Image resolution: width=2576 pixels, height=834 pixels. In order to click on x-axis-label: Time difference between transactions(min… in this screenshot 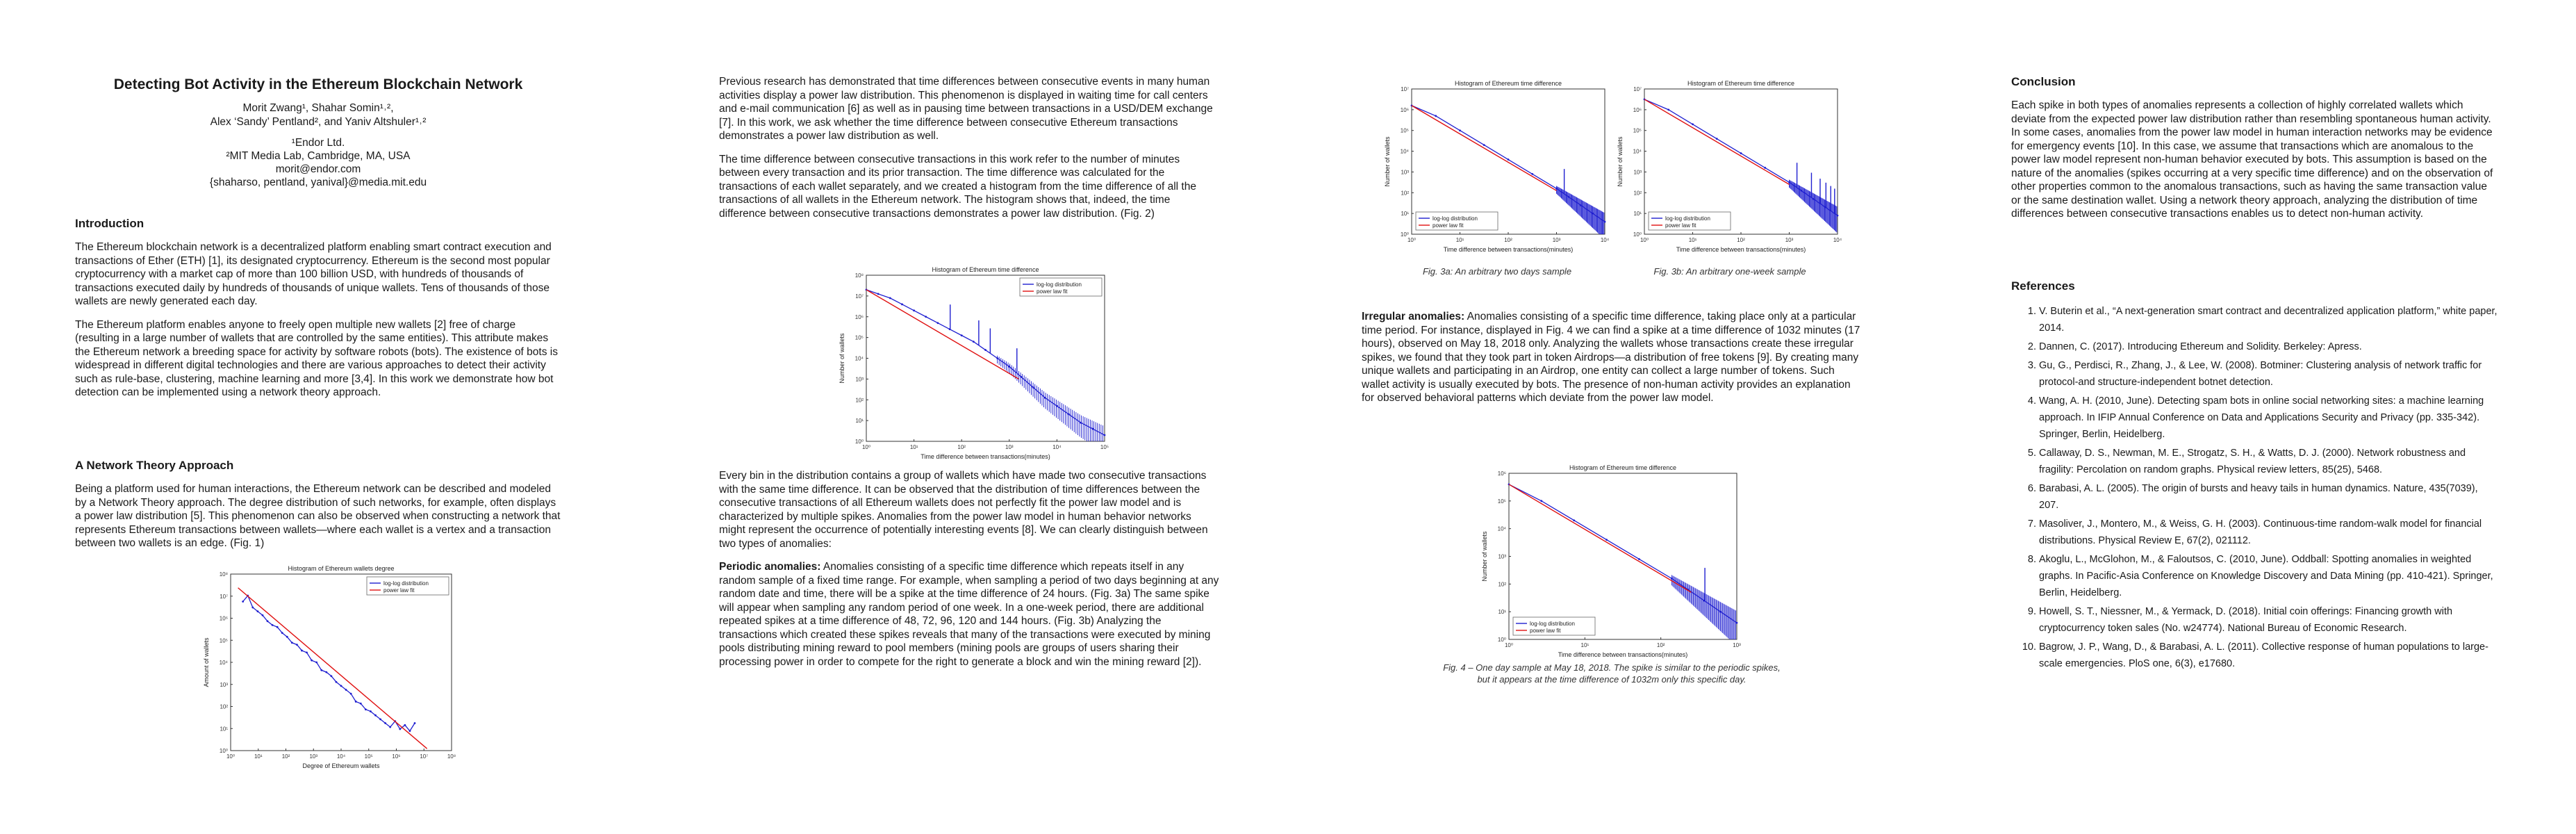, I will do `click(1623, 654)`.